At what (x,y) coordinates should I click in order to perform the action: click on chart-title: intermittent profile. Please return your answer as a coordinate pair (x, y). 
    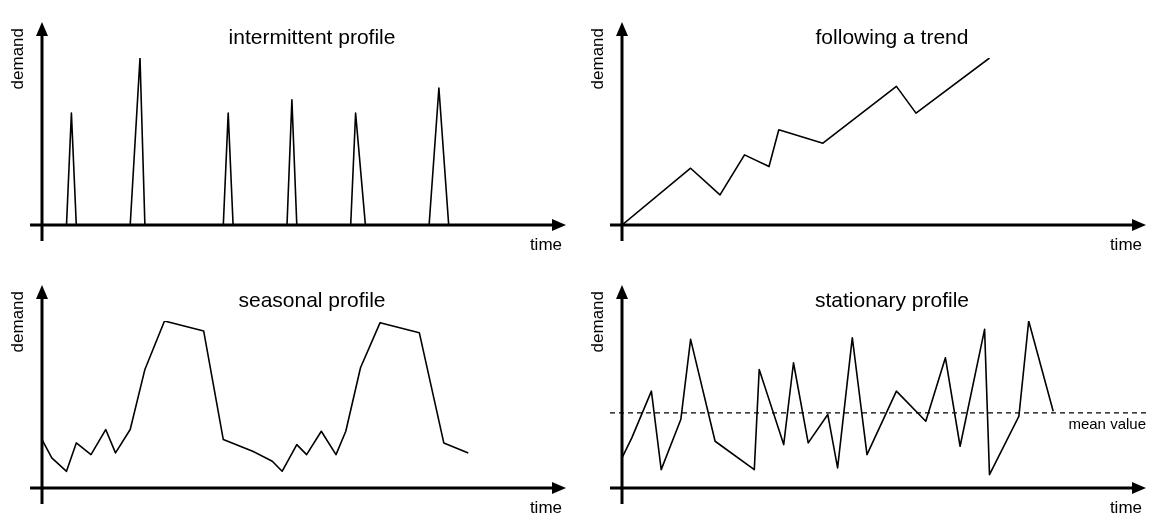
    Looking at the image, I should click on (312, 37).